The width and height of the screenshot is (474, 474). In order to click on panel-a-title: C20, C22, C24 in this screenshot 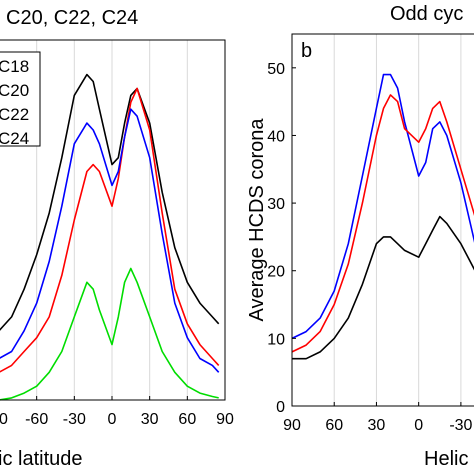, I will do `click(72, 18)`.